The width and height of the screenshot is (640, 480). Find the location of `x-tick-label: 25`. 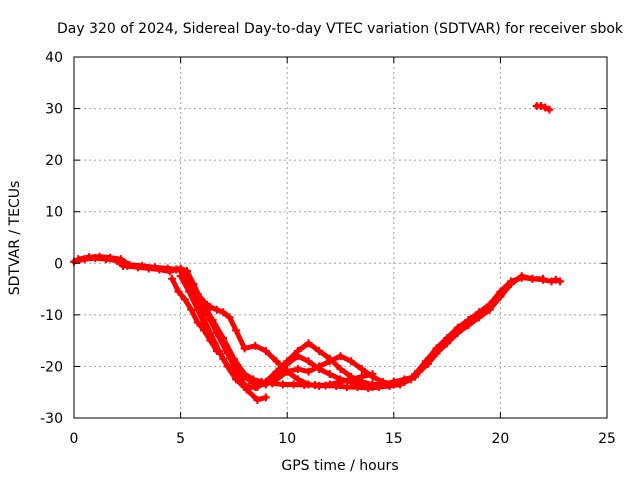

x-tick-label: 25 is located at coordinates (607, 439).